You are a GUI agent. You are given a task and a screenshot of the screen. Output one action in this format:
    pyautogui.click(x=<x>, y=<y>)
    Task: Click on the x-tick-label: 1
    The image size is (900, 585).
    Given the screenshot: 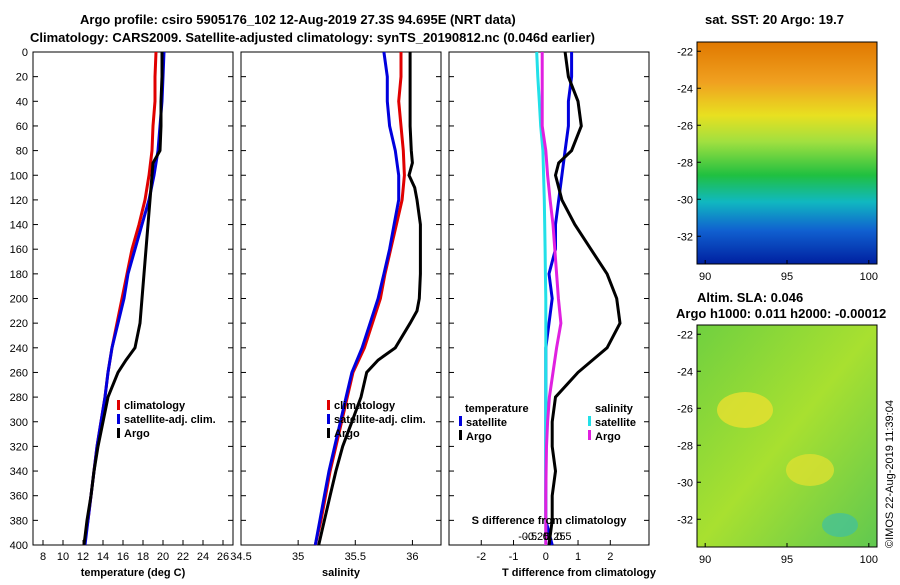 What is the action you would take?
    pyautogui.click(x=578, y=557)
    